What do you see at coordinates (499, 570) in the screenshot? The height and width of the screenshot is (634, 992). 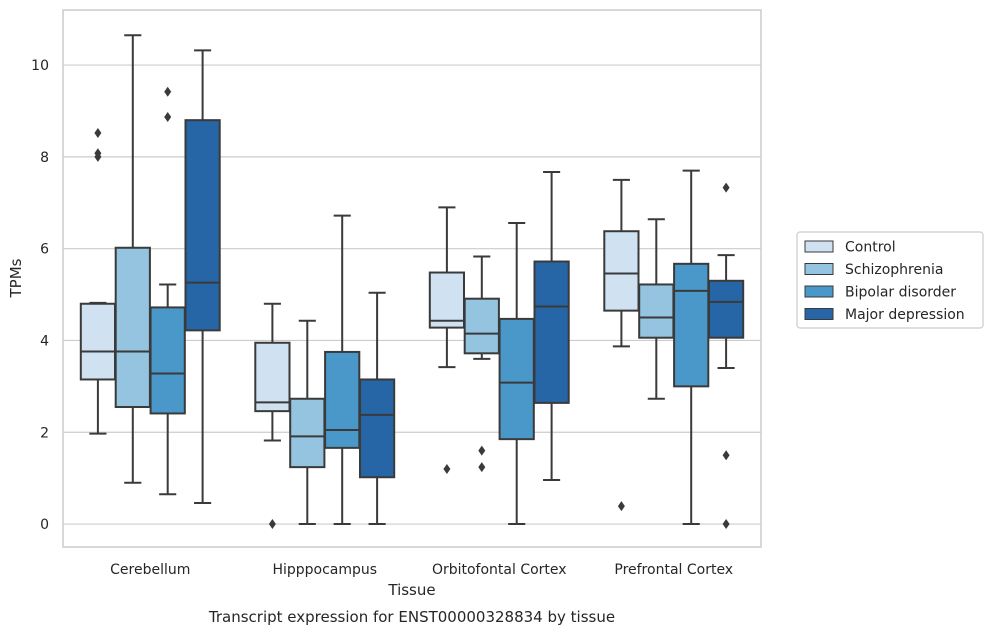 I see `x-tick-label: Orbitofontal Cortex` at bounding box center [499, 570].